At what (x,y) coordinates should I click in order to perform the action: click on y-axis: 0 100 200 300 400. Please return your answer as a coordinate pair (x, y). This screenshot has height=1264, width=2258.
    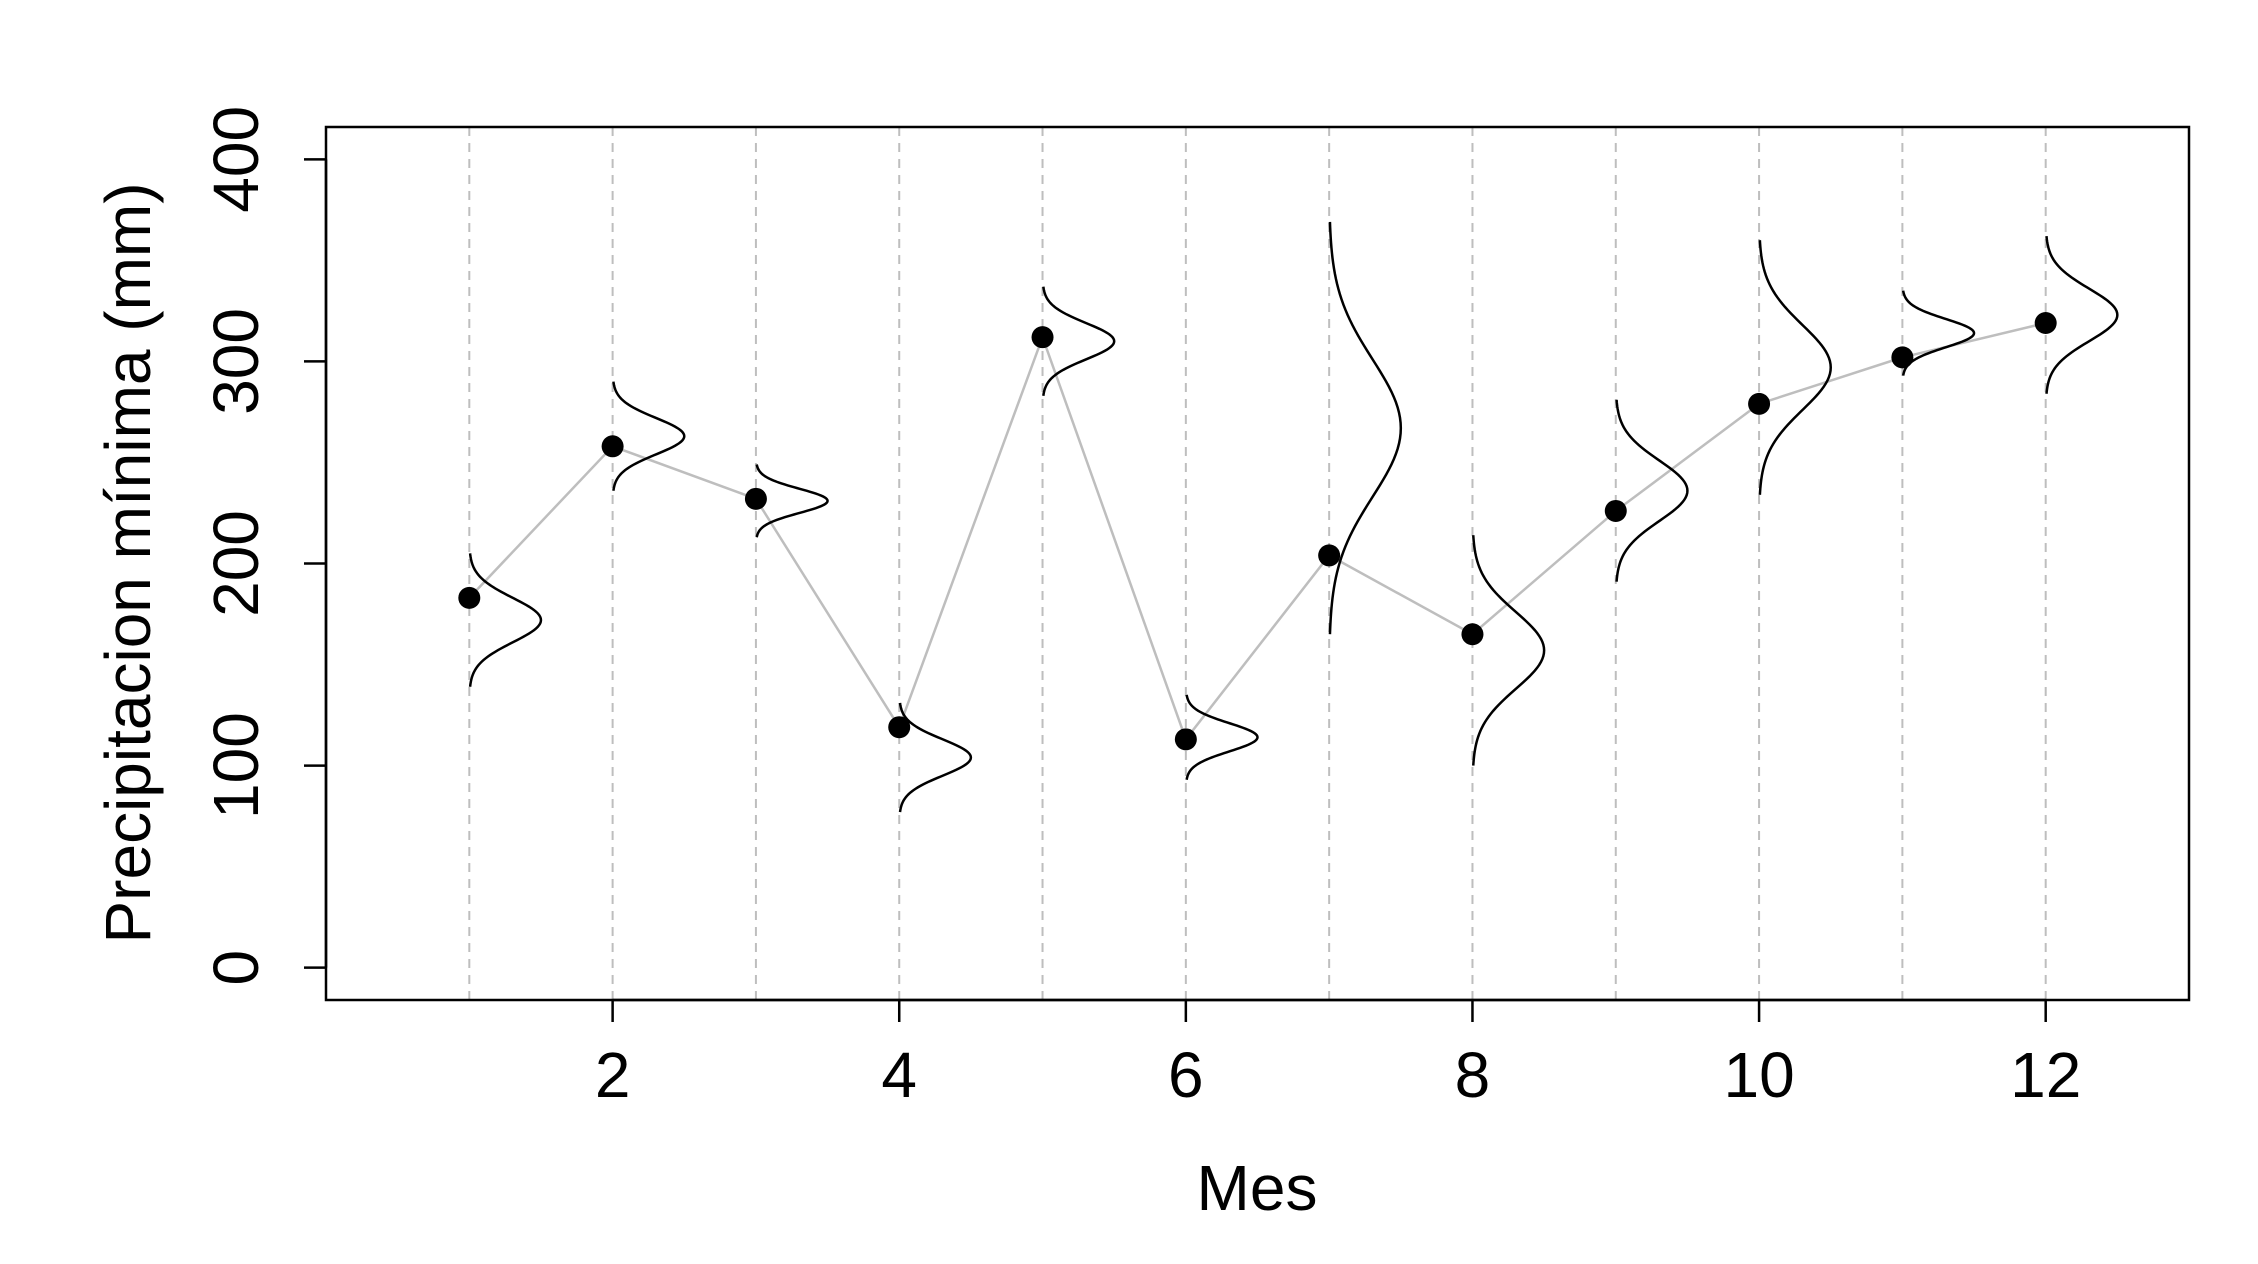
    Looking at the image, I should click on (264, 546).